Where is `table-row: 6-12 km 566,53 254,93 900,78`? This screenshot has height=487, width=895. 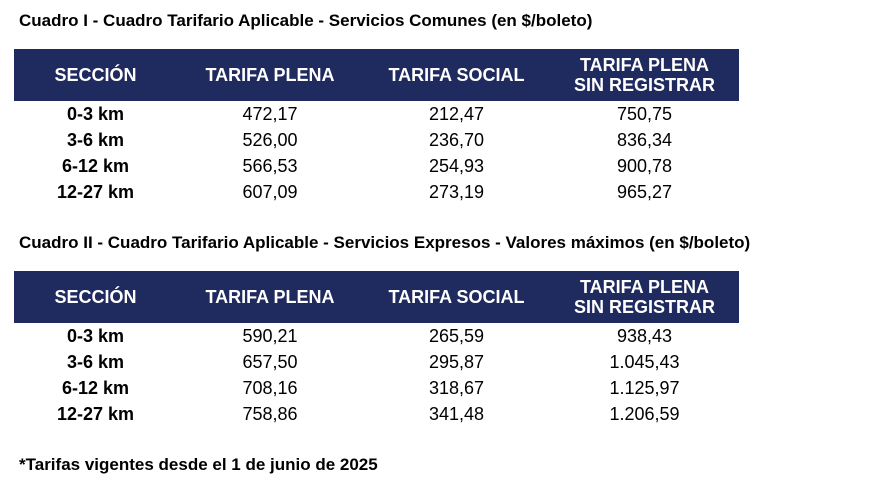 table-row: 6-12 km 566,53 254,93 900,78 is located at coordinates (376, 166).